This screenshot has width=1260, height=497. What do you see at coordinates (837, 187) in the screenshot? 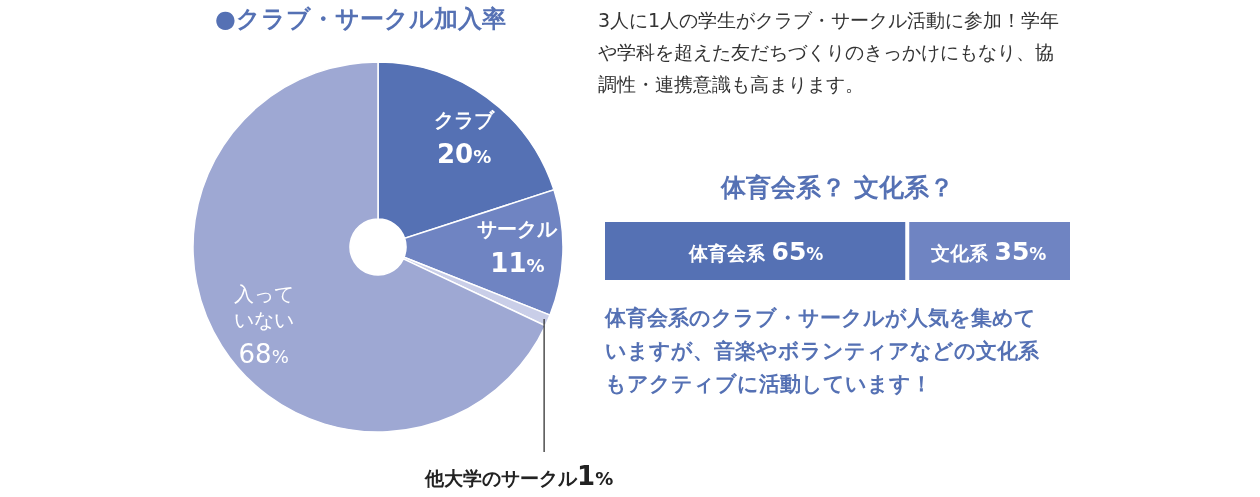
I see `chart-title: 体育会系？ 文化系？` at bounding box center [837, 187].